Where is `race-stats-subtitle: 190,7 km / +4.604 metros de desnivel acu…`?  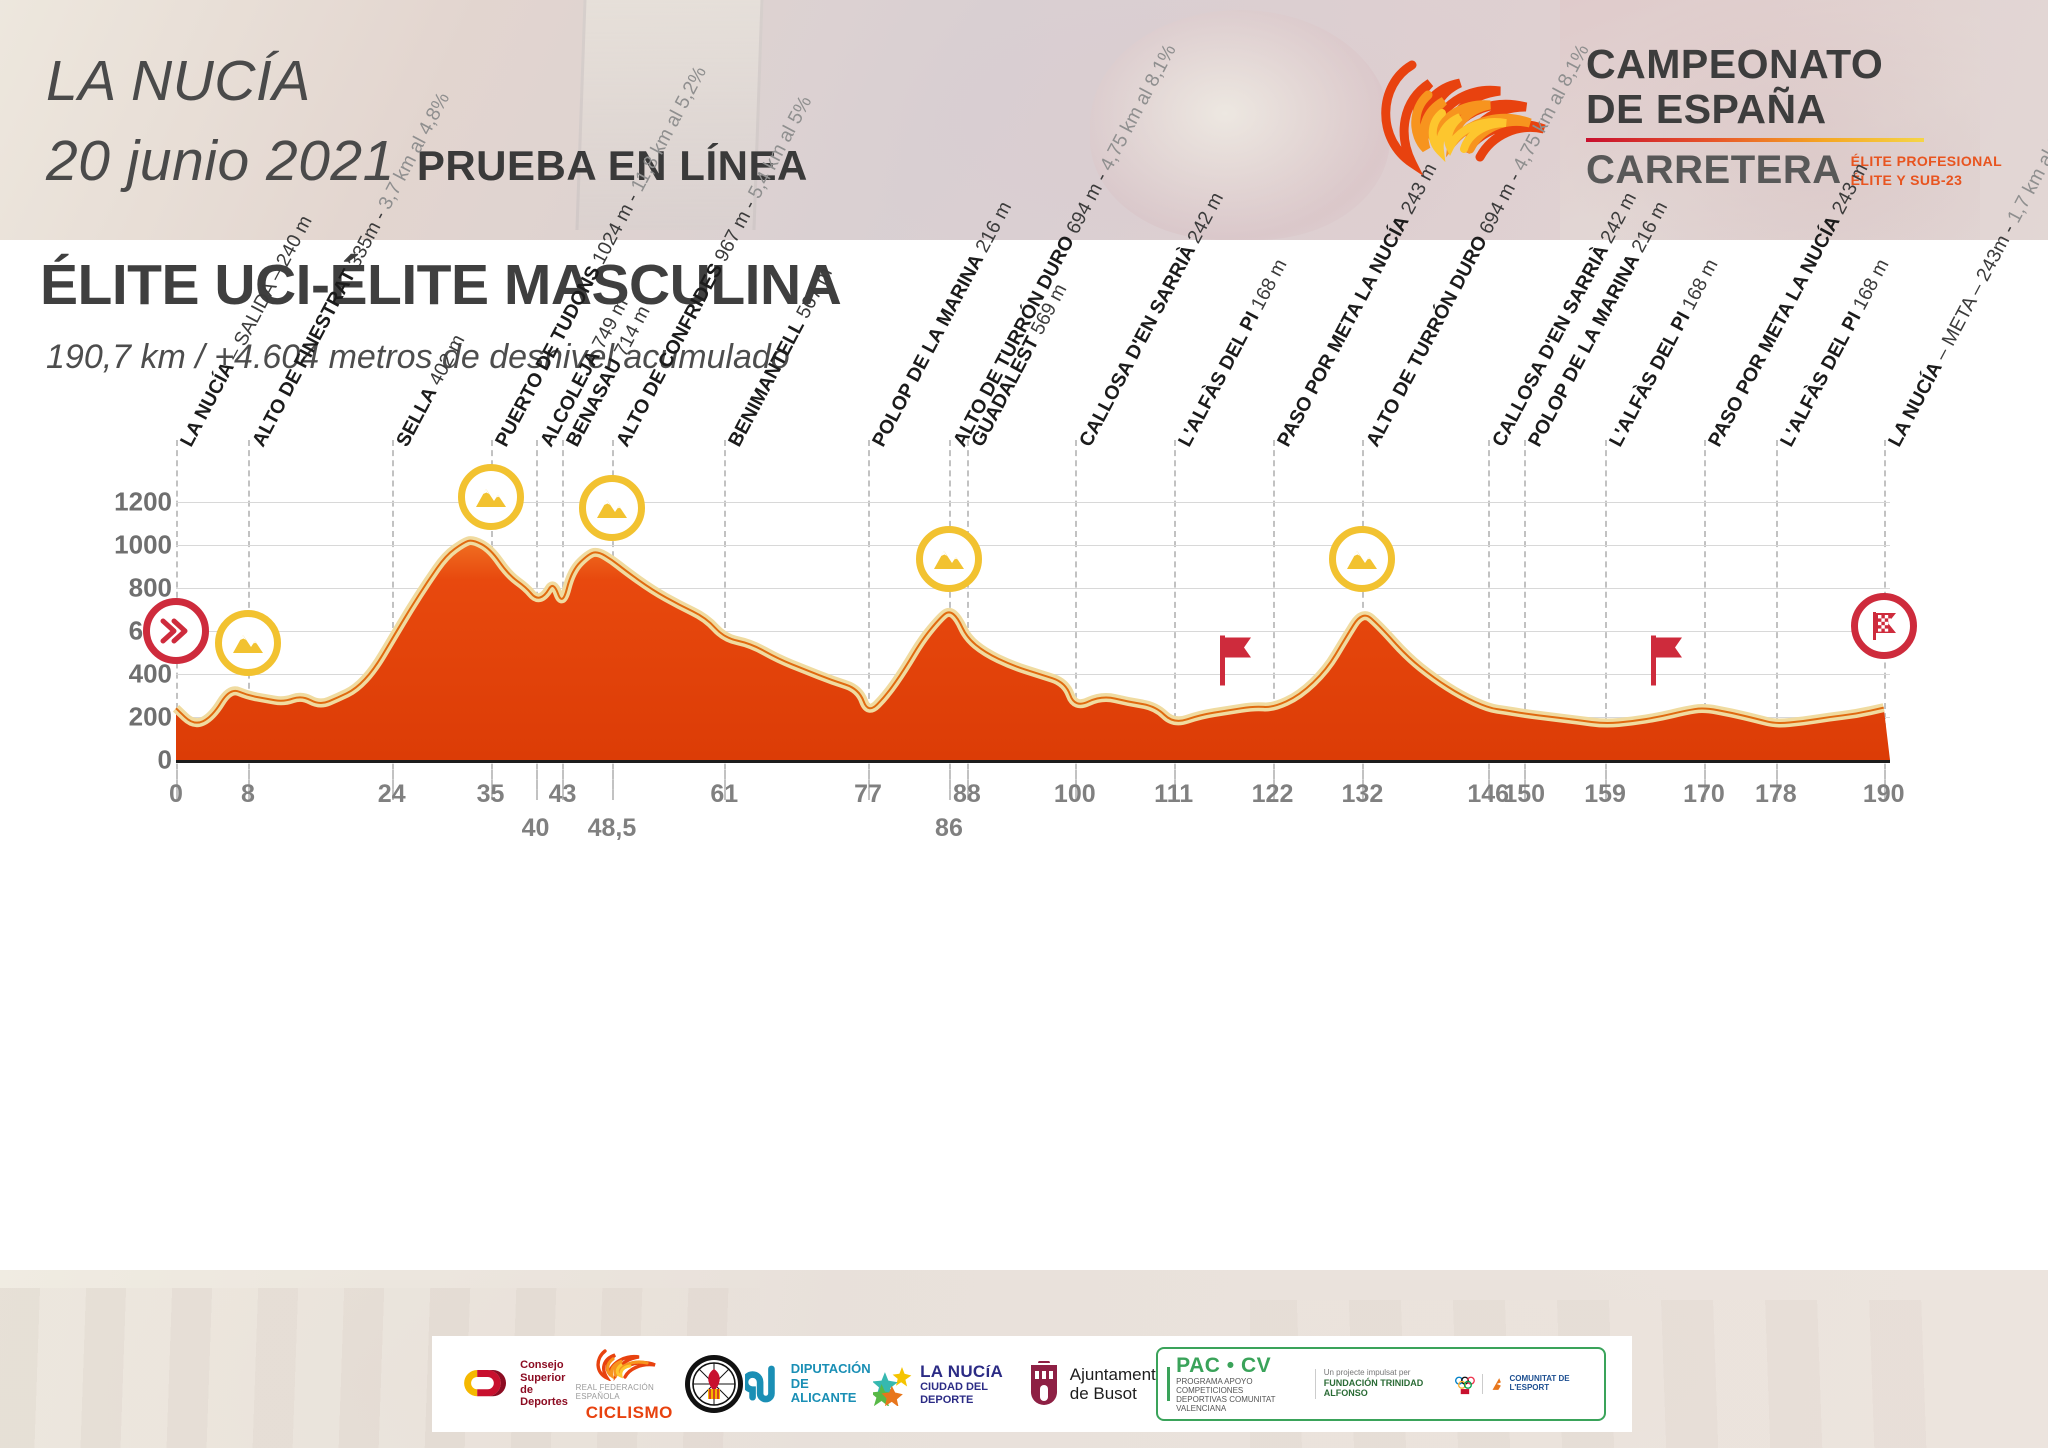
race-stats-subtitle: 190,7 km / +4.604 metros de desnivel acu… is located at coordinates (418, 357).